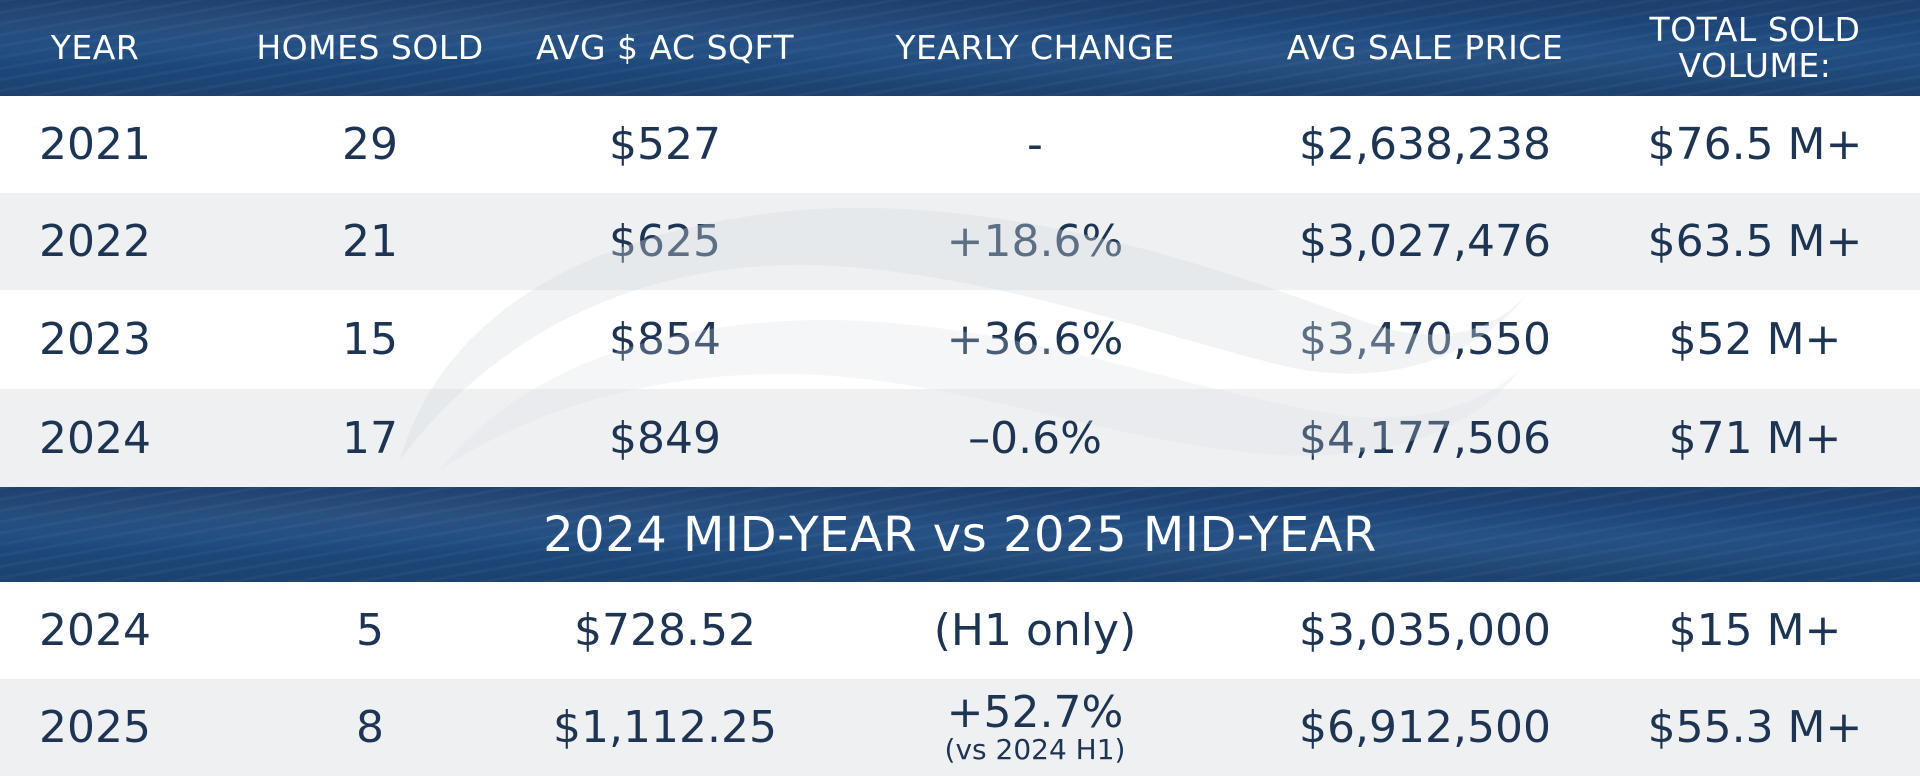 The height and width of the screenshot is (776, 1920). What do you see at coordinates (1755, 144) in the screenshot?
I see `cell-total-volume: $76.5 M+` at bounding box center [1755, 144].